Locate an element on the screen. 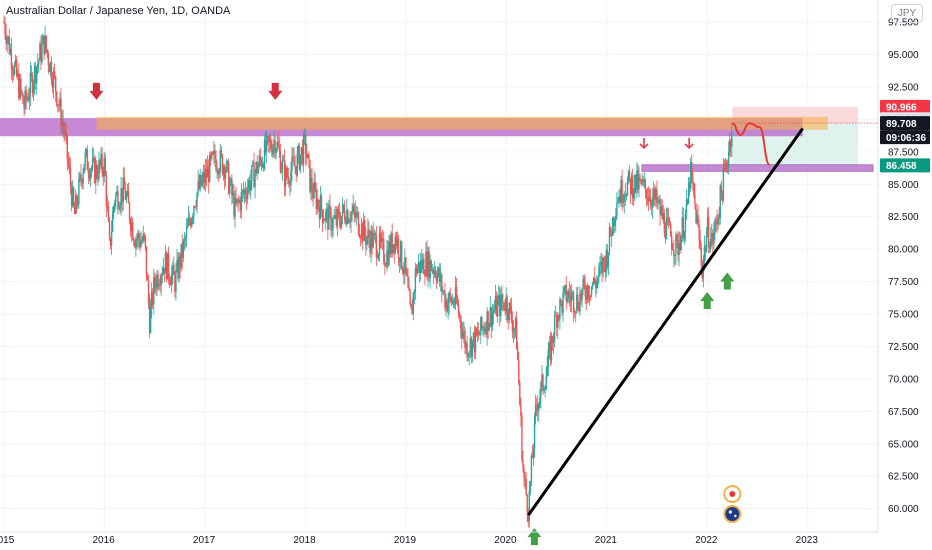  x-tick-label: 2023 is located at coordinates (807, 540).